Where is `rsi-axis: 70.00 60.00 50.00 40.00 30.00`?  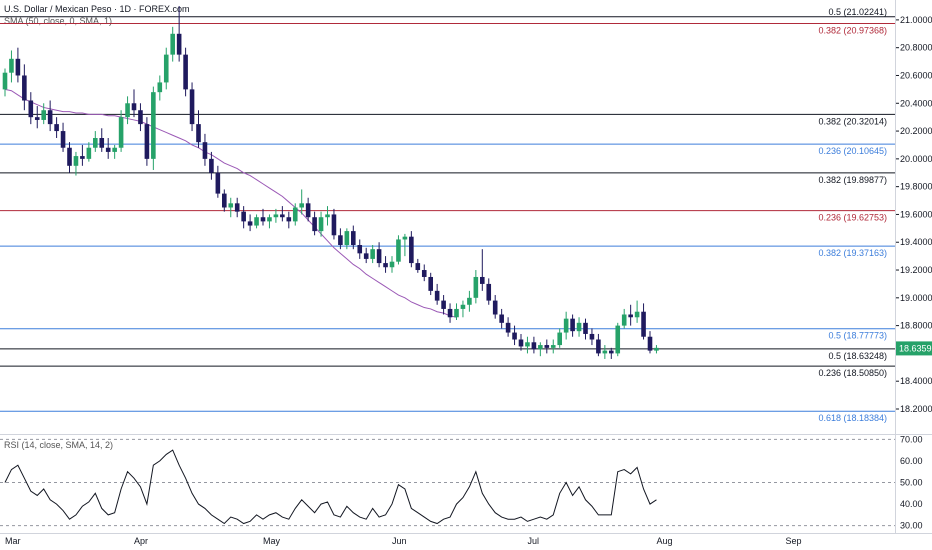
rsi-axis: 70.00 60.00 50.00 40.00 30.00 is located at coordinates (911, 482).